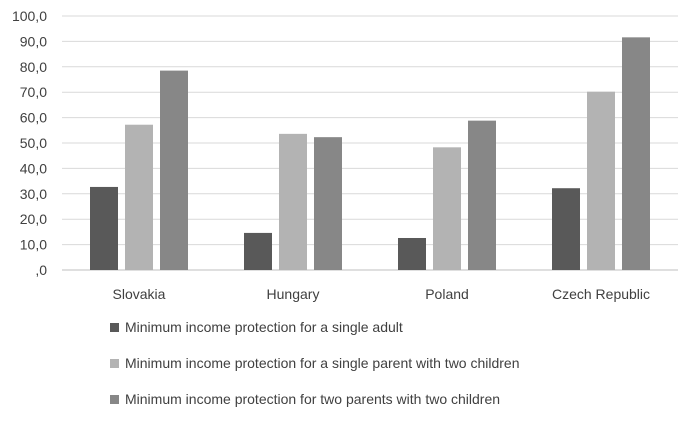 This screenshot has height=426, width=682. What do you see at coordinates (33, 219) in the screenshot?
I see `y-tick-label: 20,0` at bounding box center [33, 219].